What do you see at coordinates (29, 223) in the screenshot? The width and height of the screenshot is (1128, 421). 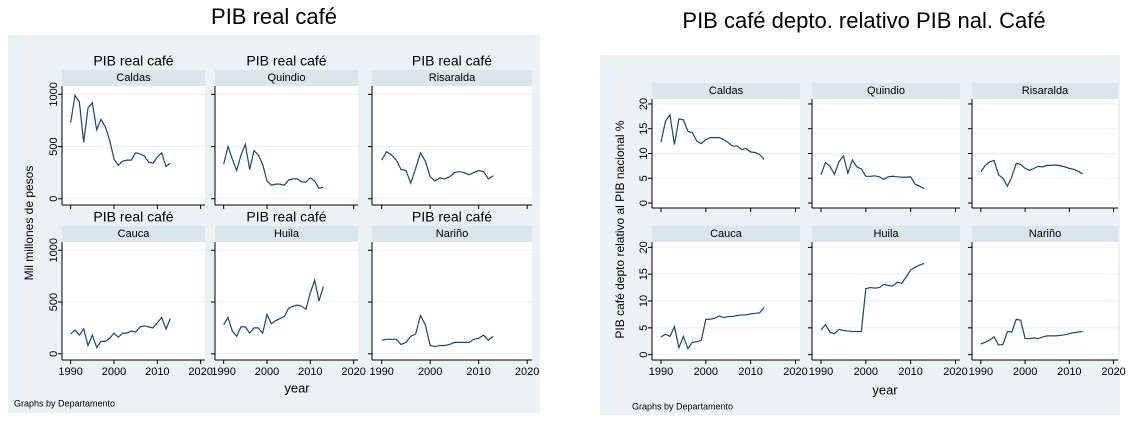 I see `y-axis-label: Mil millones de pesos` at bounding box center [29, 223].